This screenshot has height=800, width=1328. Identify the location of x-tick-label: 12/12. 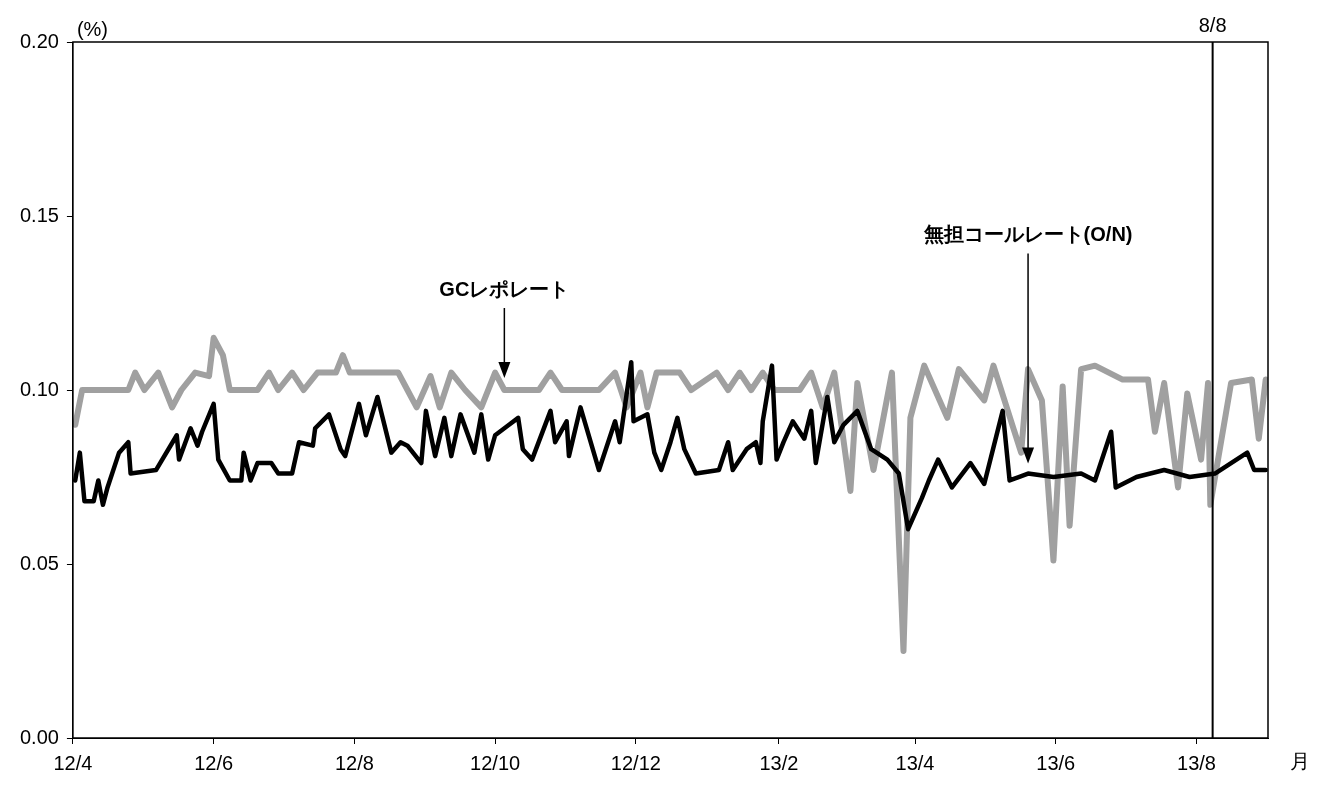
(635, 762).